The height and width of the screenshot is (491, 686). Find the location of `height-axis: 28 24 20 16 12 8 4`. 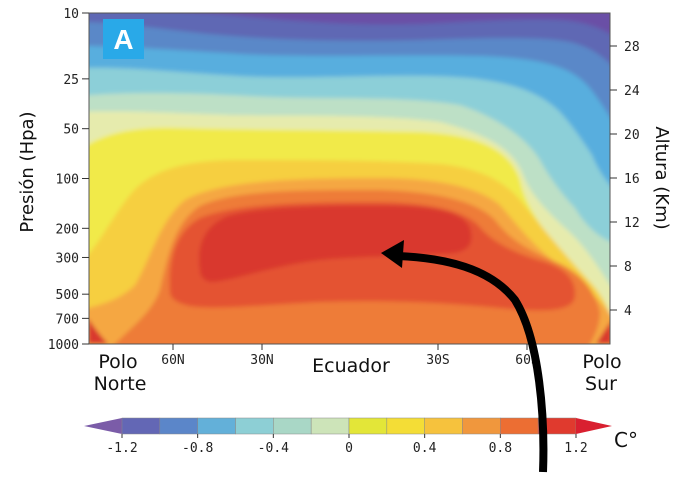

height-axis: 28 24 20 16 12 8 4 is located at coordinates (625, 179).